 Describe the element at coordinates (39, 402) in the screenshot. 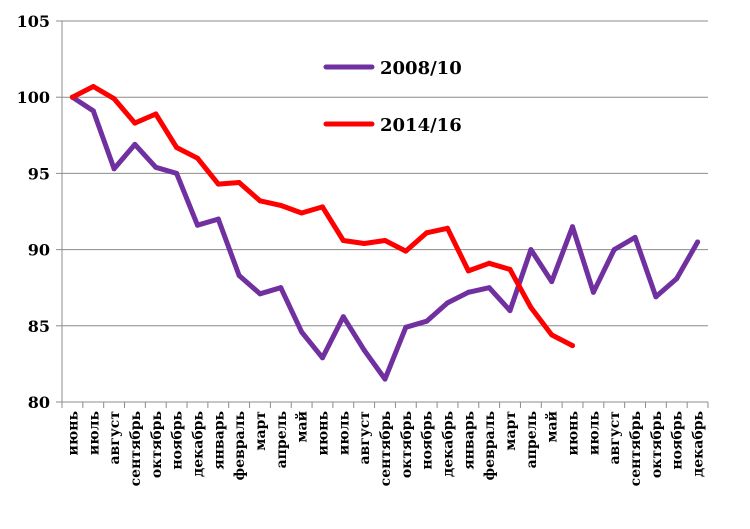

I see `y-tick-label: 80` at that location.